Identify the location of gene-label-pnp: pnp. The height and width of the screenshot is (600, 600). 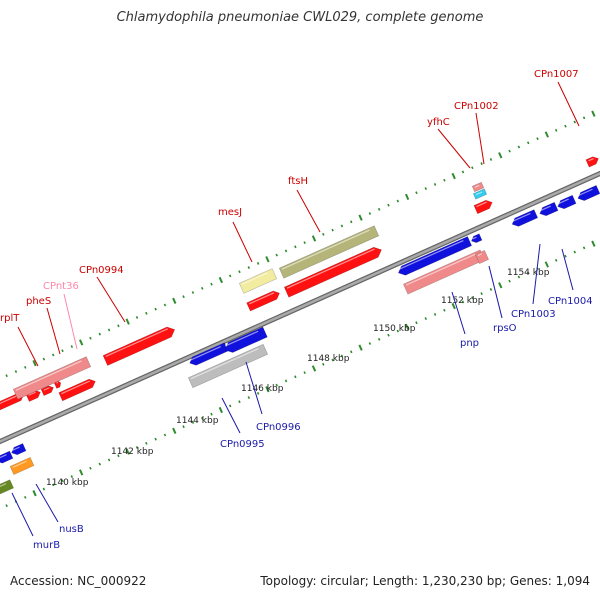
(469, 343).